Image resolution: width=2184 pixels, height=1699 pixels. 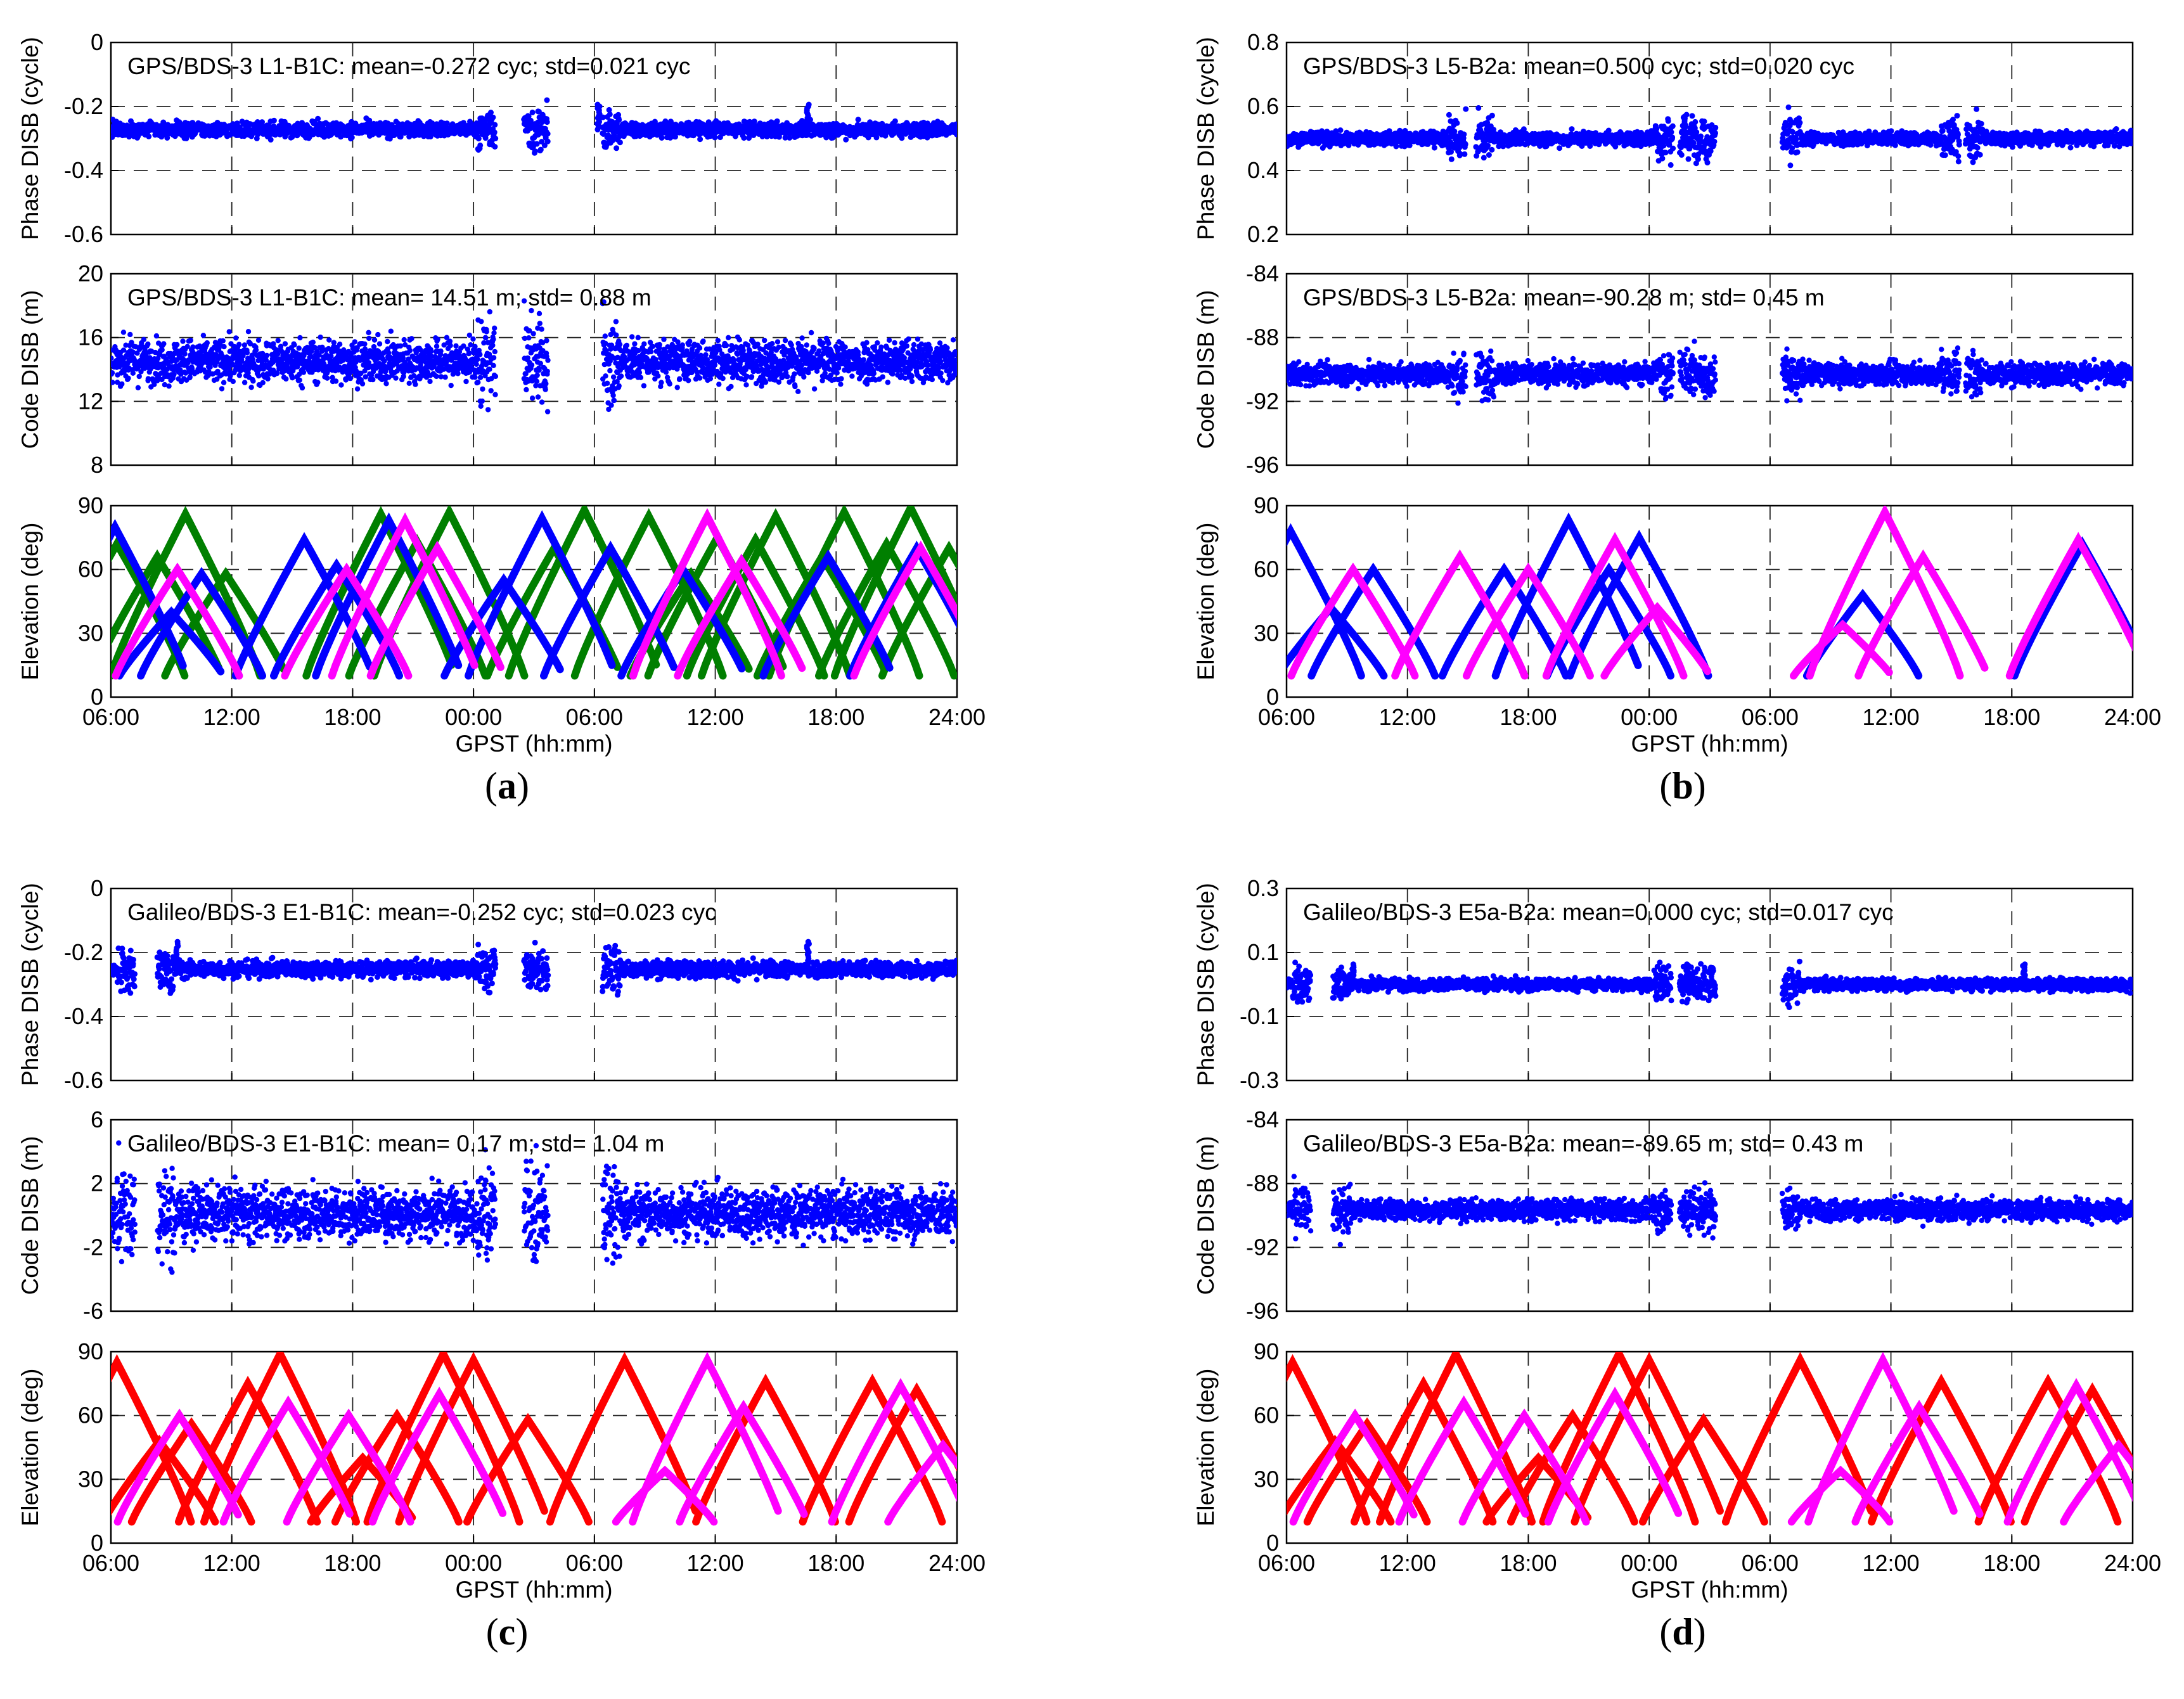 What do you see at coordinates (30, 138) in the screenshot?
I see `y-axis-label: Phase DISB (cycle)` at bounding box center [30, 138].